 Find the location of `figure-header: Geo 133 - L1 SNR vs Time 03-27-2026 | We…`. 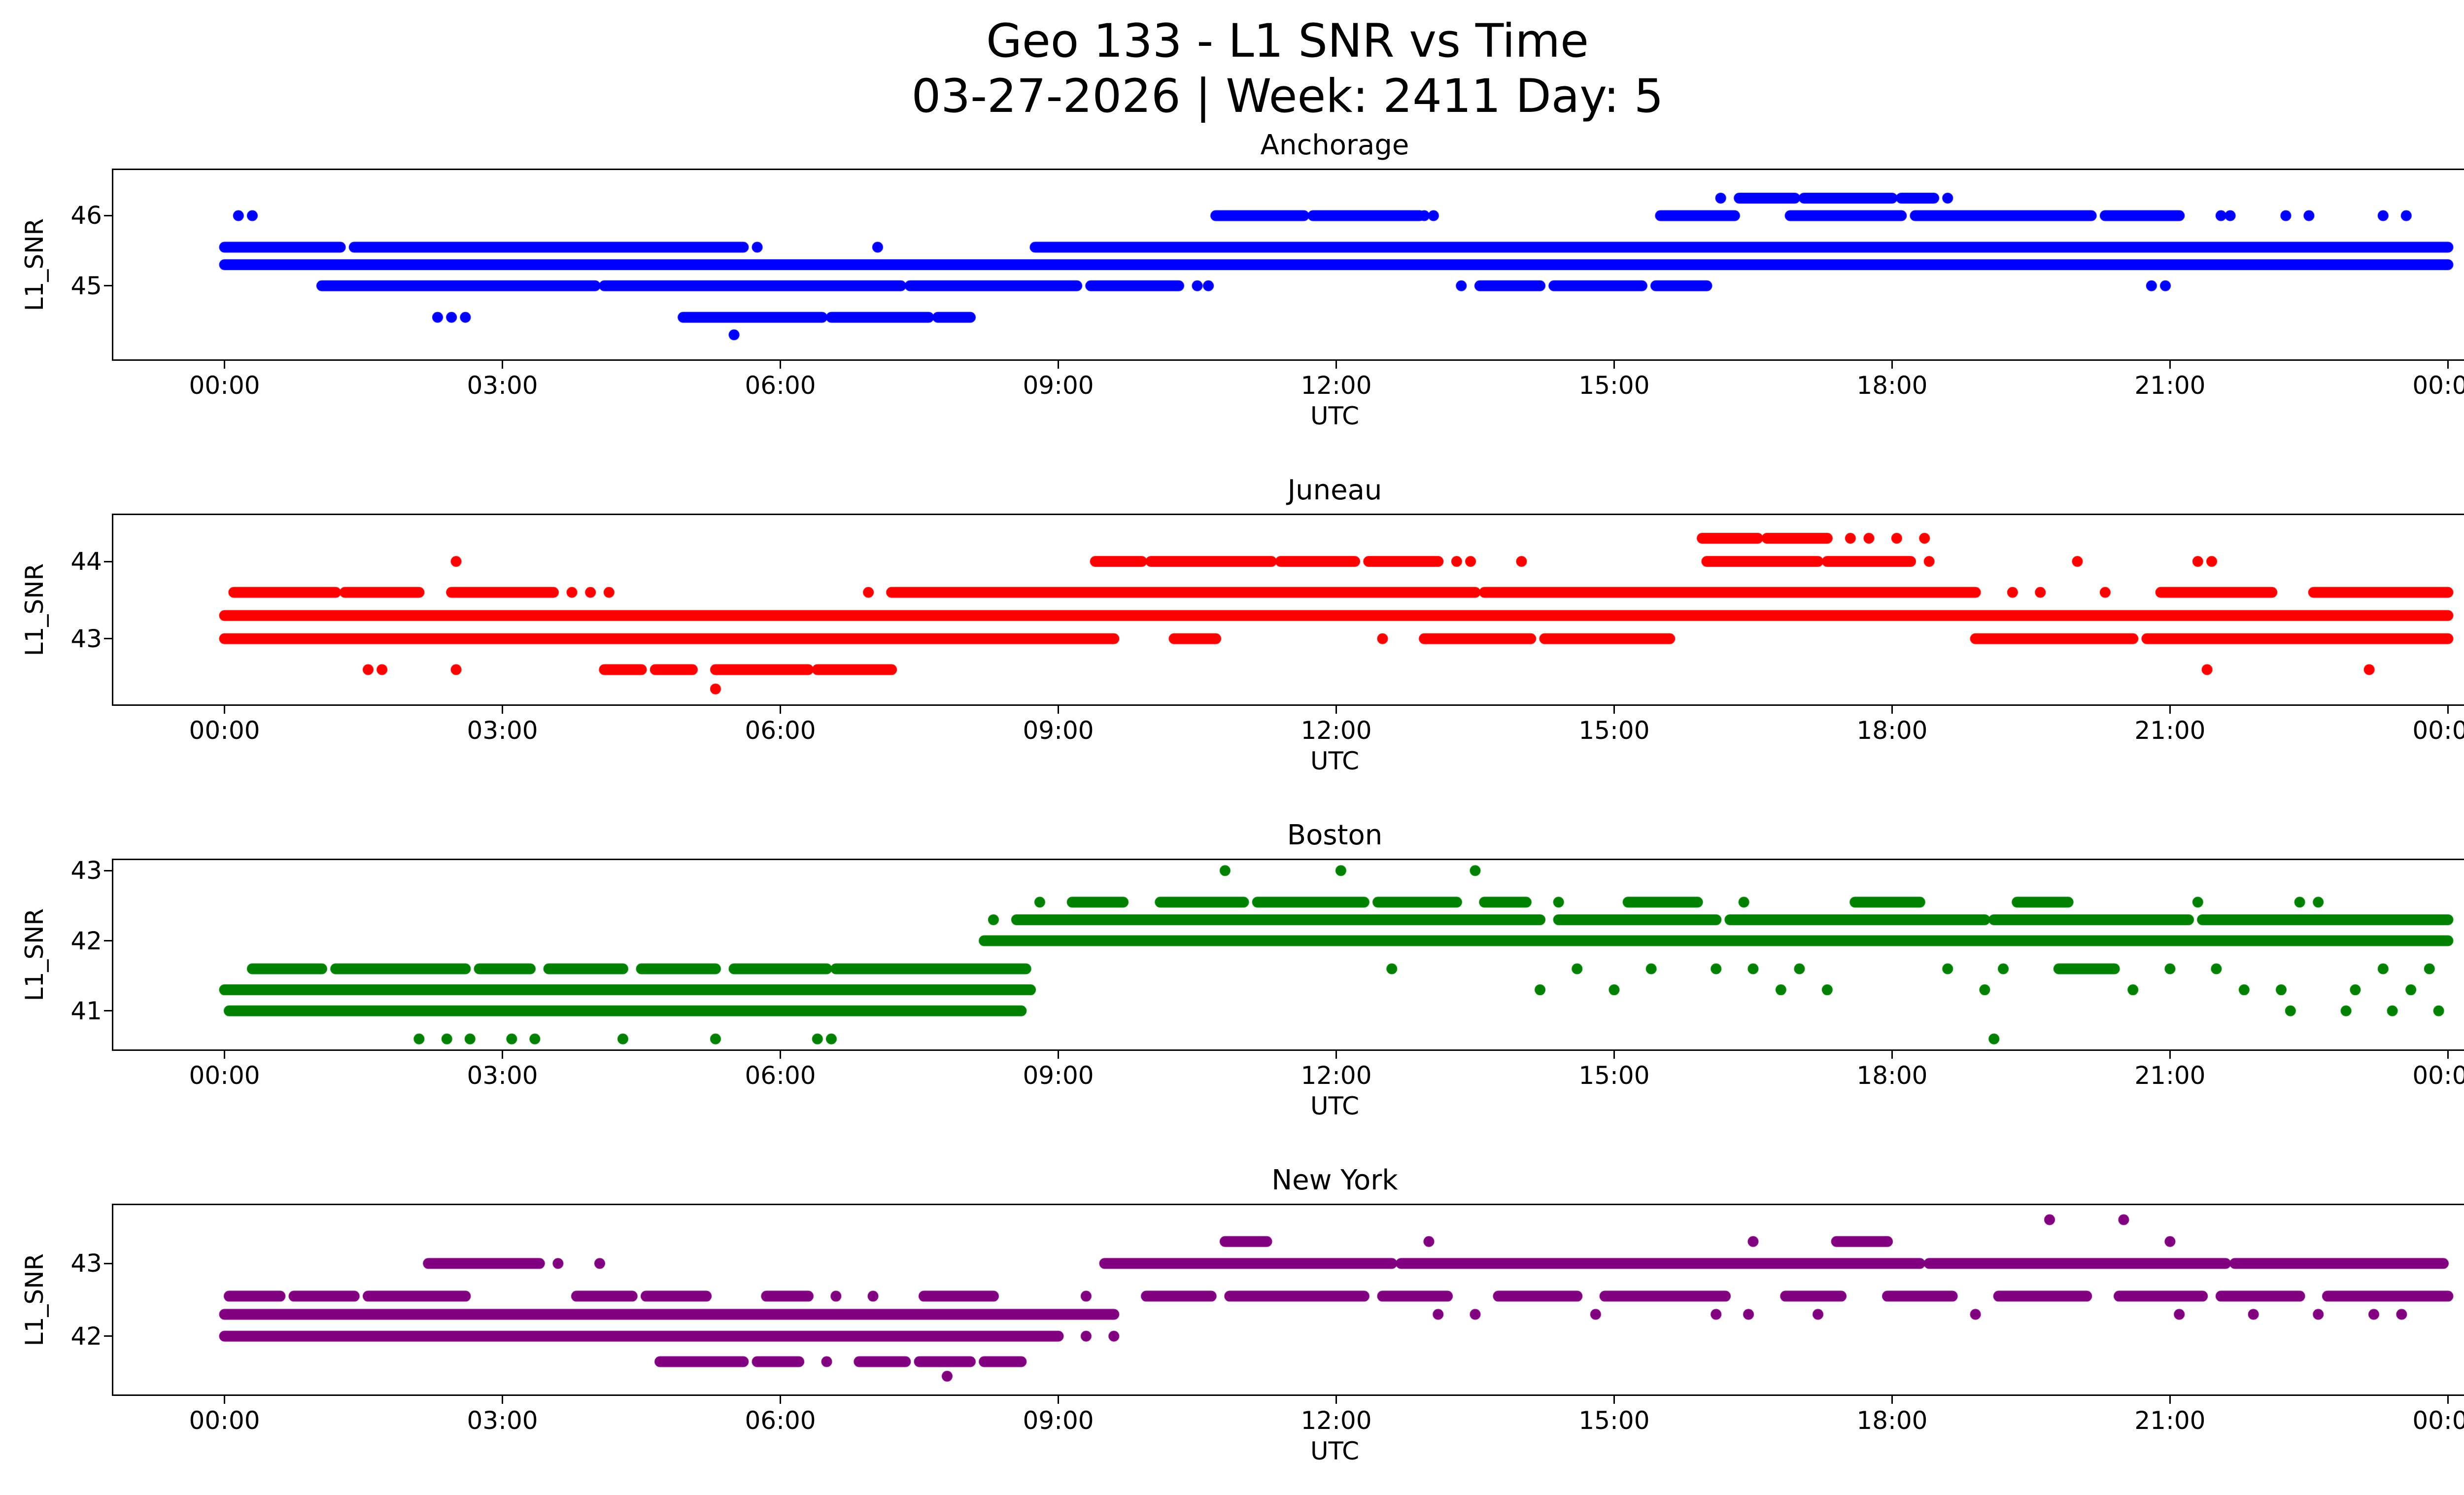

figure-header: Geo 133 - L1 SNR vs Time 03-27-2026 | We… is located at coordinates (1232, 62).